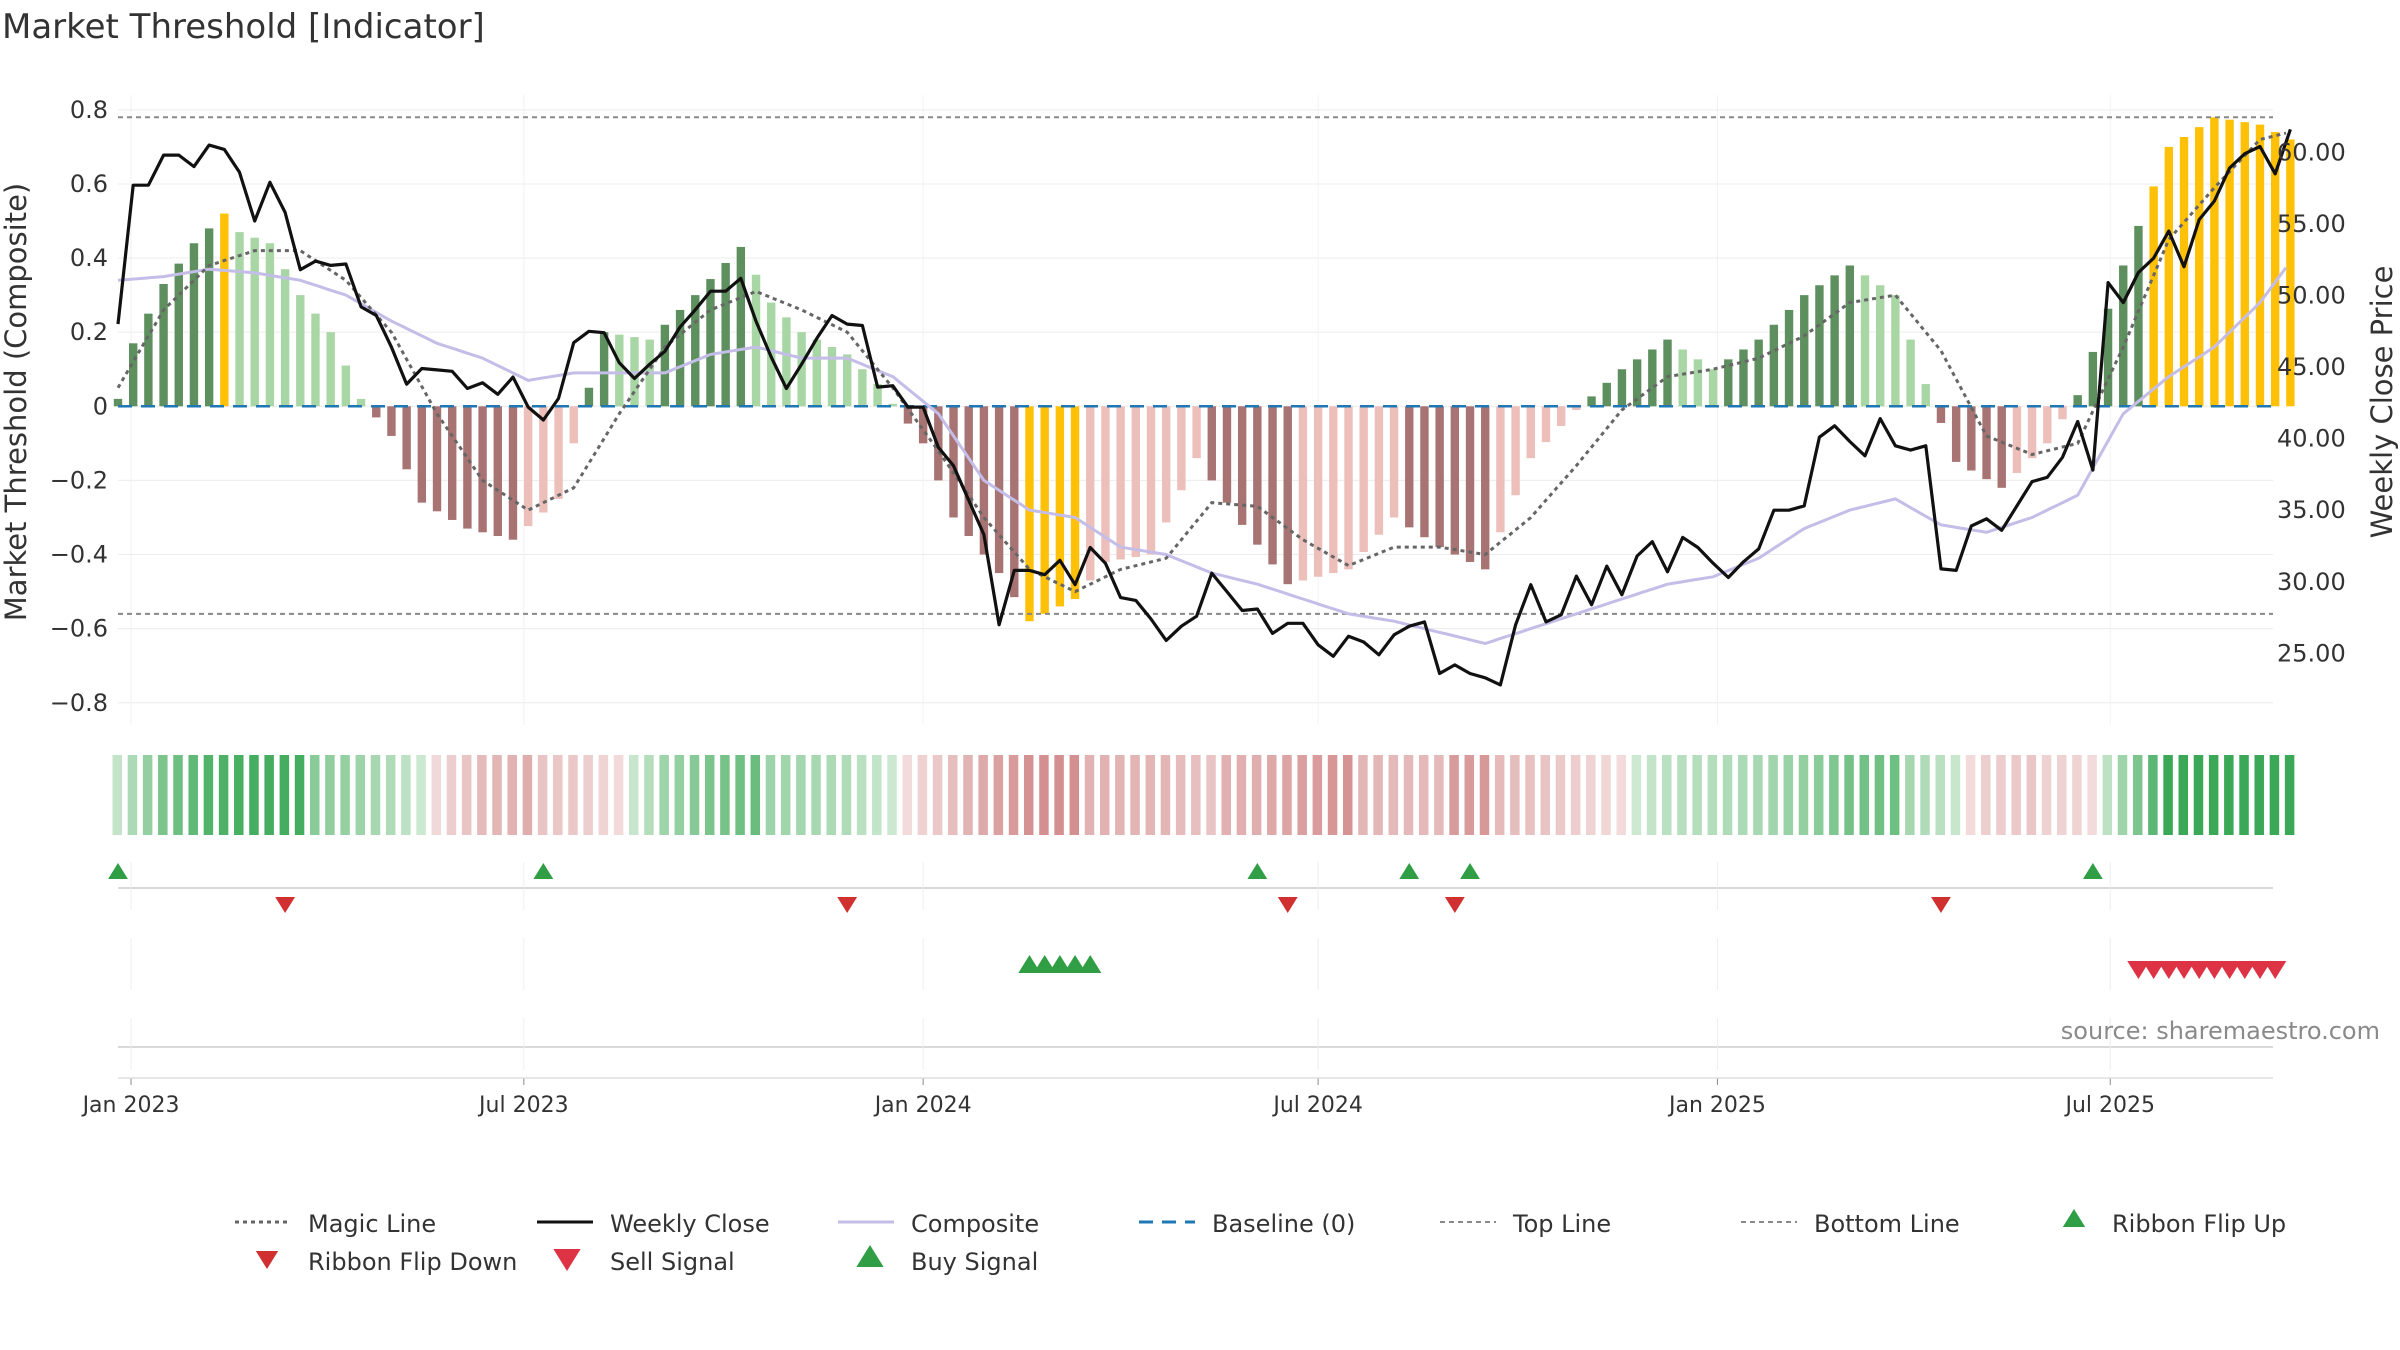 The image size is (2400, 1350). Describe the element at coordinates (243, 27) in the screenshot. I see `chart-title: Market Threshold [Indicator]` at that location.